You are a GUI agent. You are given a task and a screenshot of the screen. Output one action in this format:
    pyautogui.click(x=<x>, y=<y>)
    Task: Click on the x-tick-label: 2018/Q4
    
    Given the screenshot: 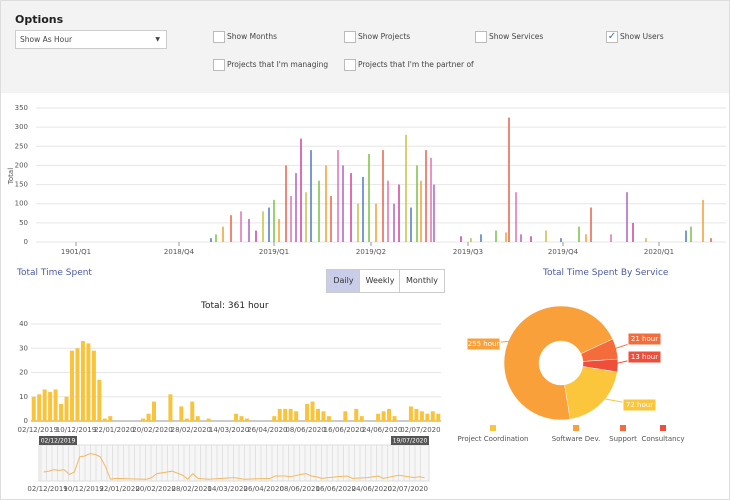 What is the action you would take?
    pyautogui.click(x=179, y=252)
    